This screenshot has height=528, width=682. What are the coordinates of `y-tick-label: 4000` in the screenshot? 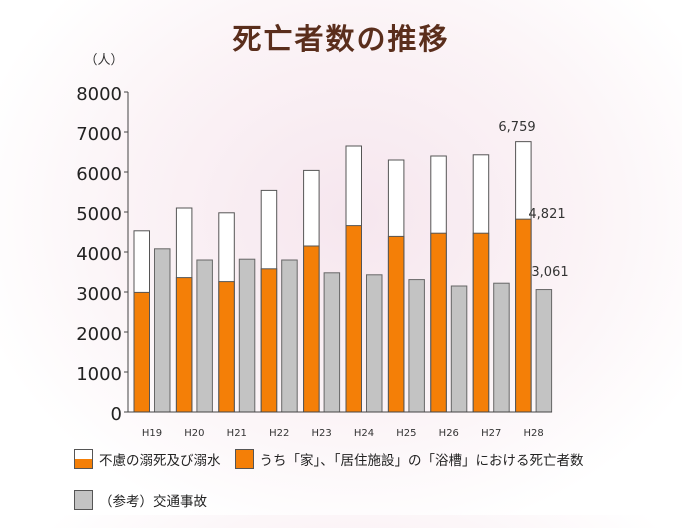 It's located at (99, 254).